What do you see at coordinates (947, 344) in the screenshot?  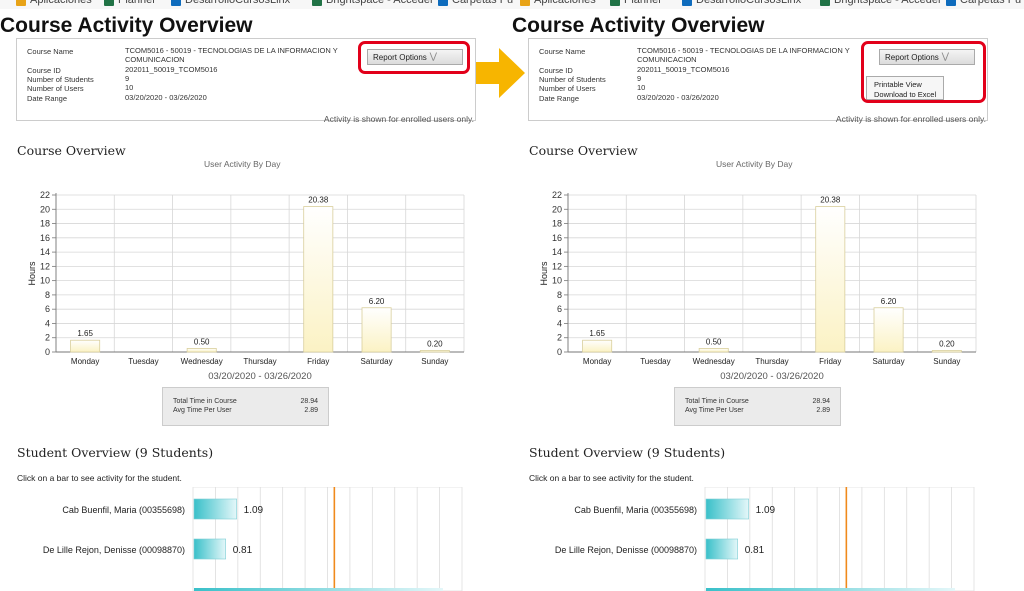 I see `bar-value-label: 0.20` at bounding box center [947, 344].